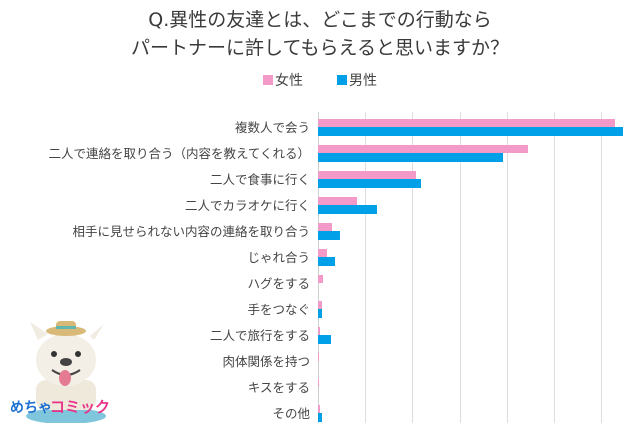  What do you see at coordinates (268, 80) in the screenshot?
I see `legend-swatch-female` at bounding box center [268, 80].